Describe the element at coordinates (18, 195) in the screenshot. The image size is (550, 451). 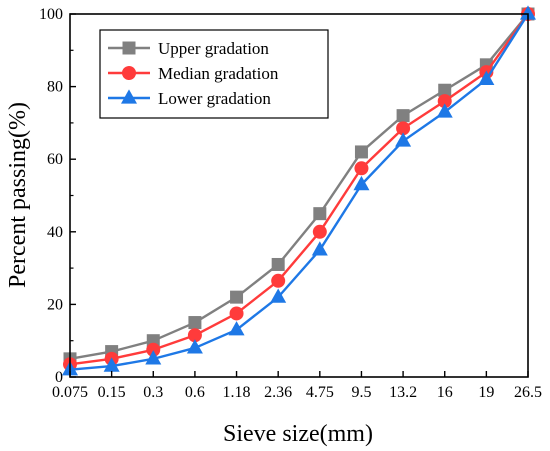
I see `y-axis-title: Percent passing(%)` at that location.